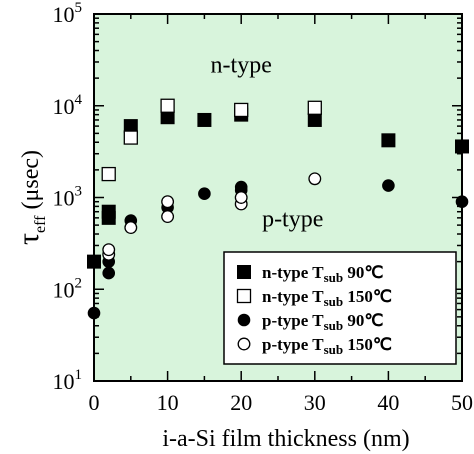 The width and height of the screenshot is (474, 454). I want to click on y-axis-title: τeff (μsec), so click(30, 197).